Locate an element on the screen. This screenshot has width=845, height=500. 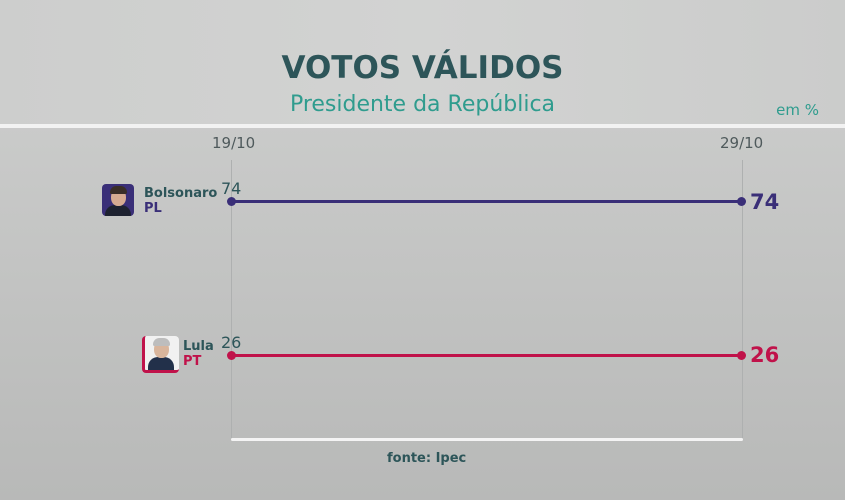
lula-photo-icon is located at coordinates (160, 354).